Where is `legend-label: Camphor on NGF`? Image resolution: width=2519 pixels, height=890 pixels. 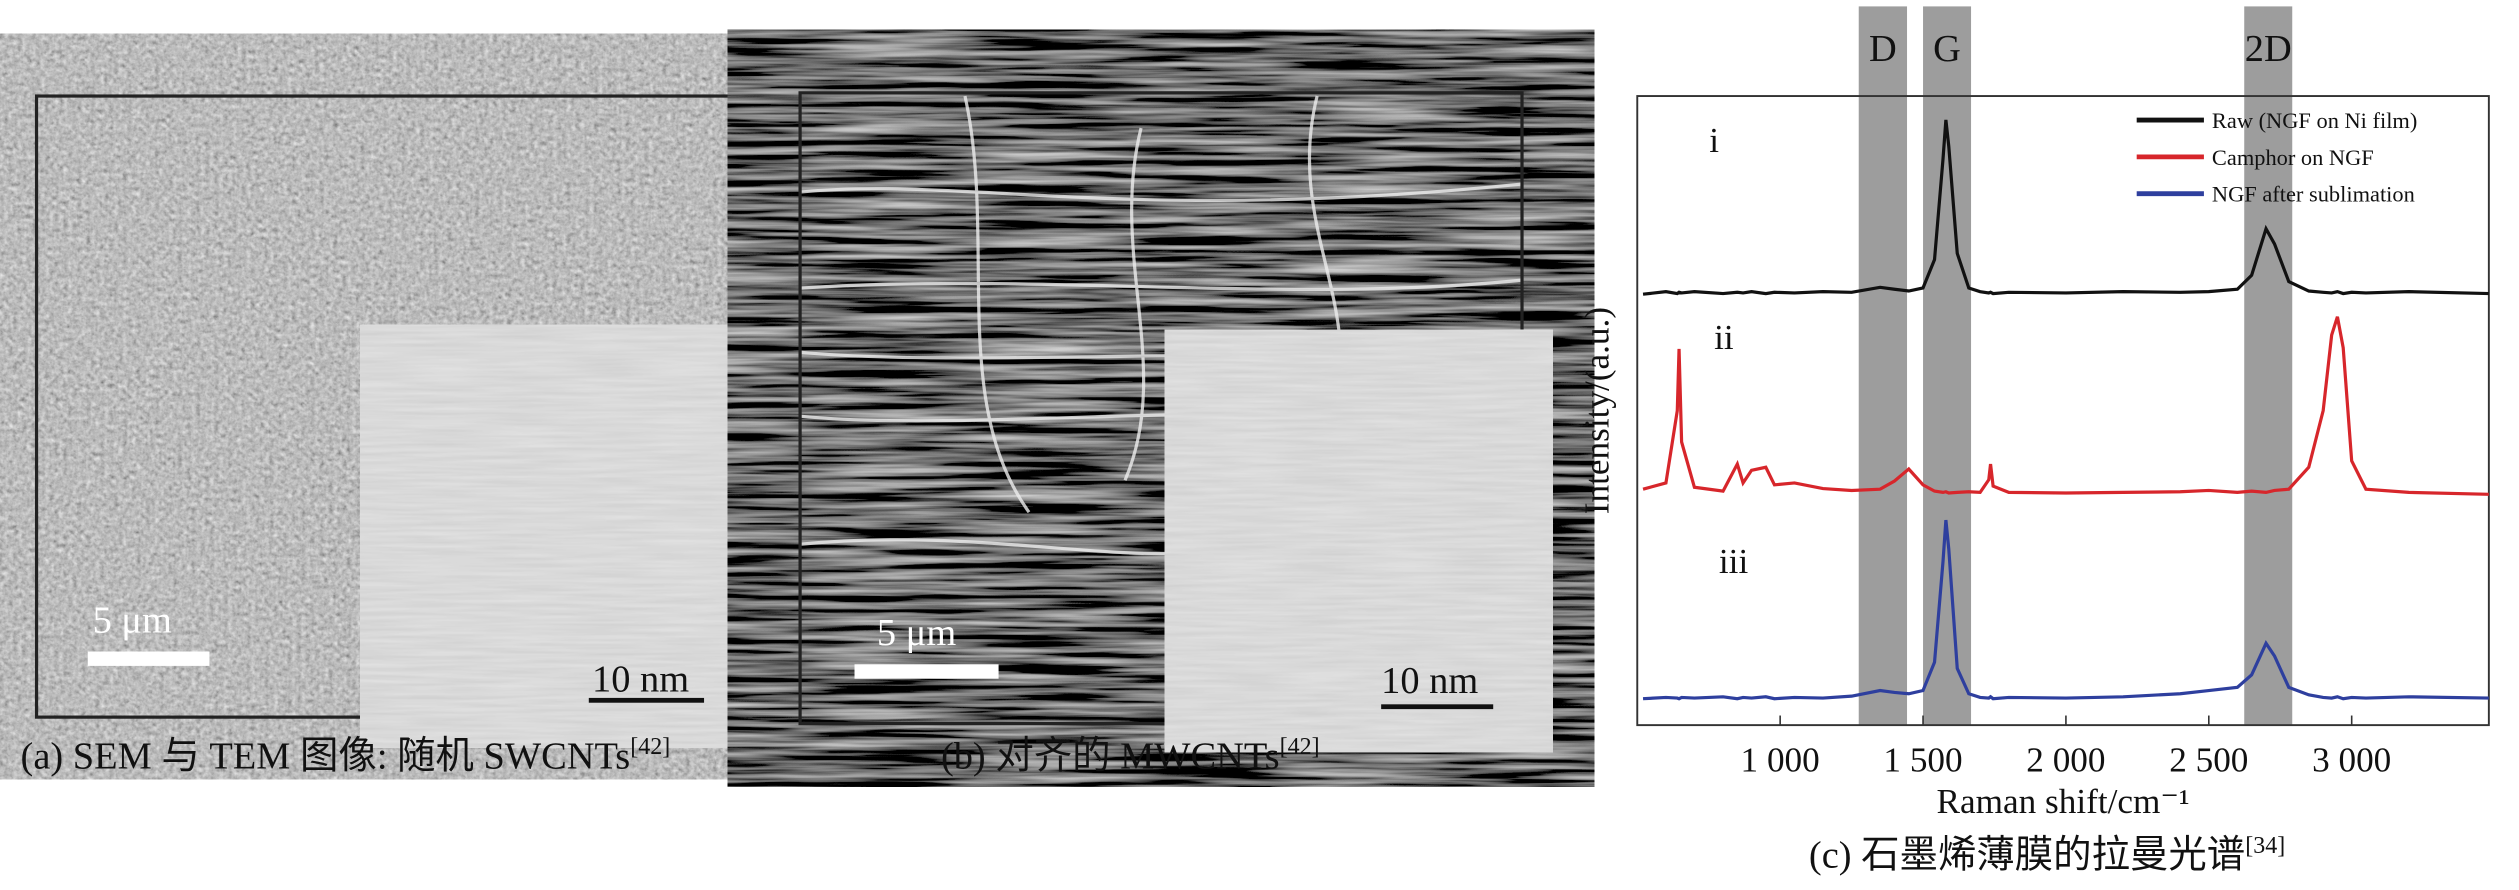 legend-label: Camphor on NGF is located at coordinates (2293, 157).